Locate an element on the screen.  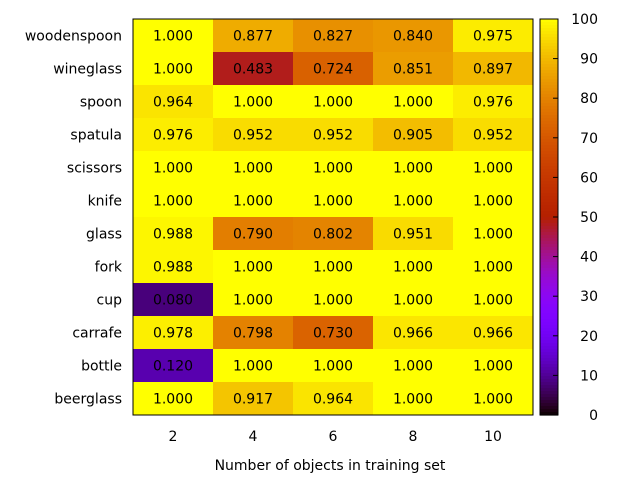
cell-value-label: 0.877 is located at coordinates (253, 37).